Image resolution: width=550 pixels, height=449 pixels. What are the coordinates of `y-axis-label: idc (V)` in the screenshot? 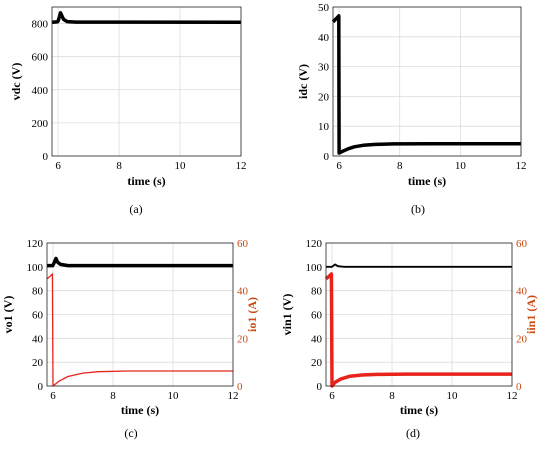 It's located at (303, 81).